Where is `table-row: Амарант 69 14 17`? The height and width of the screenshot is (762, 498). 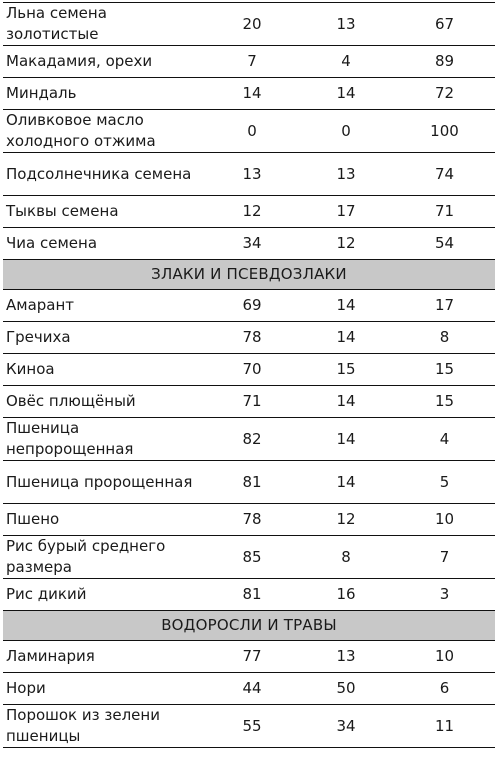
table-row: Амарант 69 14 17 is located at coordinates (249, 305).